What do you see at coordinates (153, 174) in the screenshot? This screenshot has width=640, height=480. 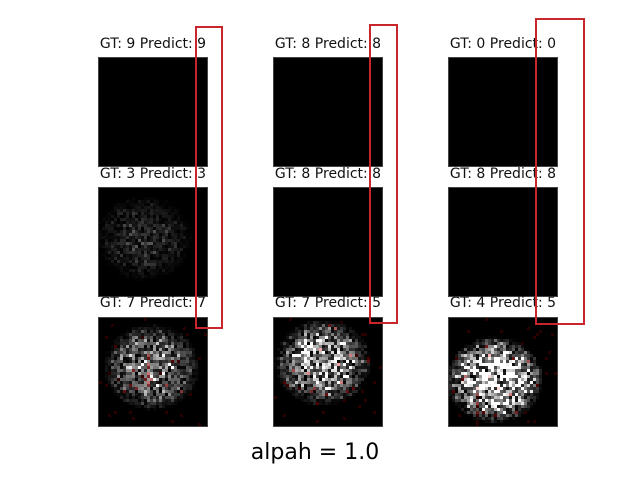 I see `tile-title-r2c1: GT: 3 Predict: 3` at bounding box center [153, 174].